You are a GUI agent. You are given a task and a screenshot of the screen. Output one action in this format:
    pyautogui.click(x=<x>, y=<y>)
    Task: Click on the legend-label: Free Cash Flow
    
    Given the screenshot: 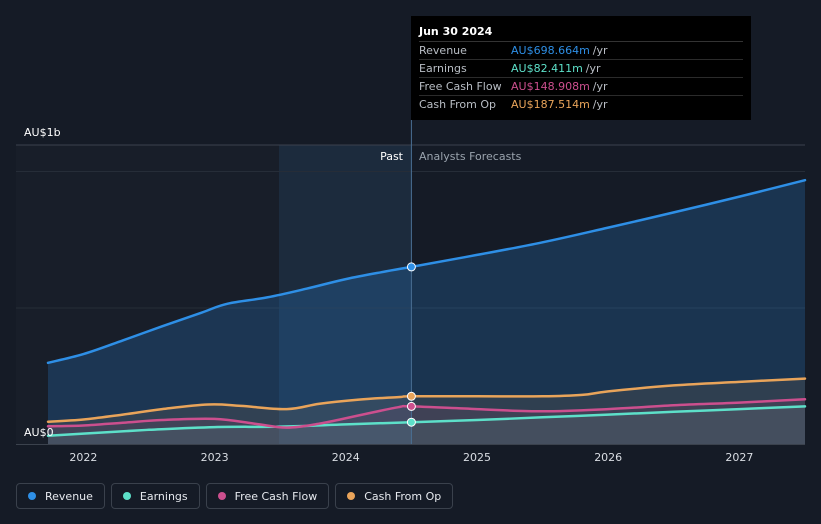 What is the action you would take?
    pyautogui.click(x=276, y=496)
    